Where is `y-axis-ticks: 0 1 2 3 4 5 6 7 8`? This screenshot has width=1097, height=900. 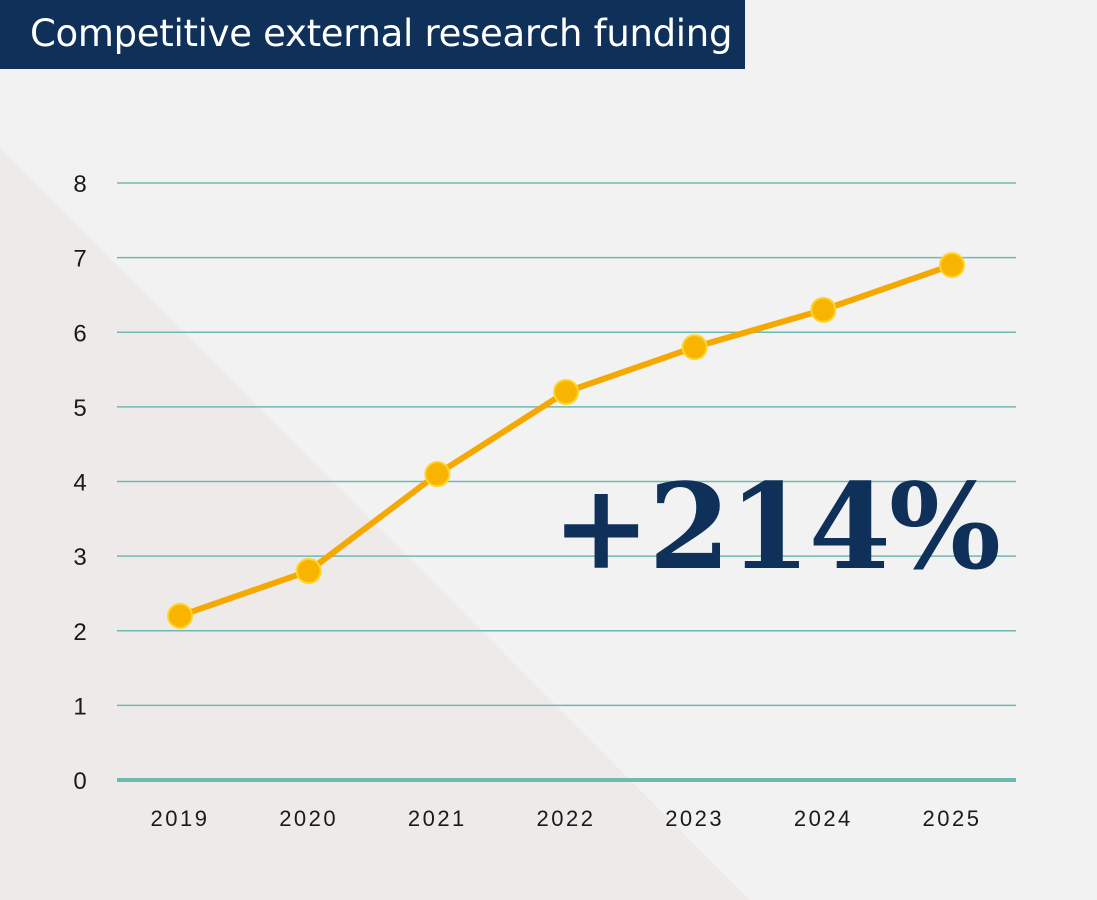
y-axis-ticks: 0 1 2 3 4 5 6 7 8 is located at coordinates (79, 483).